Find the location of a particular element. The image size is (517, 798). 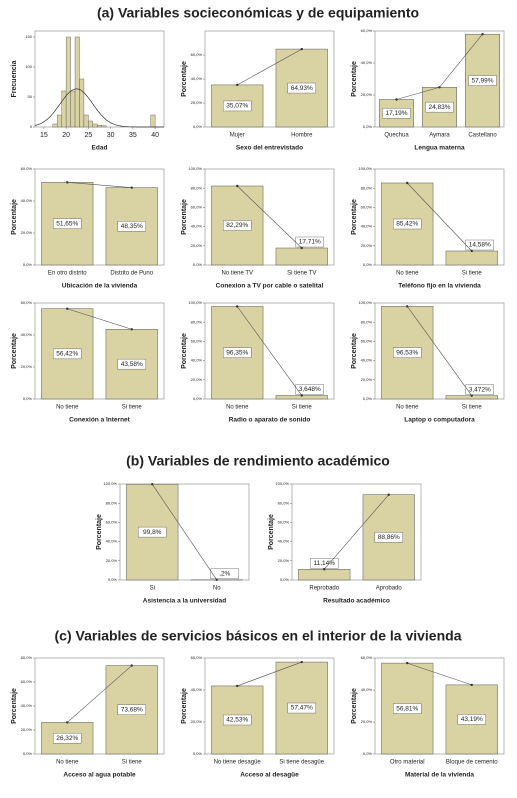

x-tick-label: Distrito de Puno is located at coordinates (131, 274).